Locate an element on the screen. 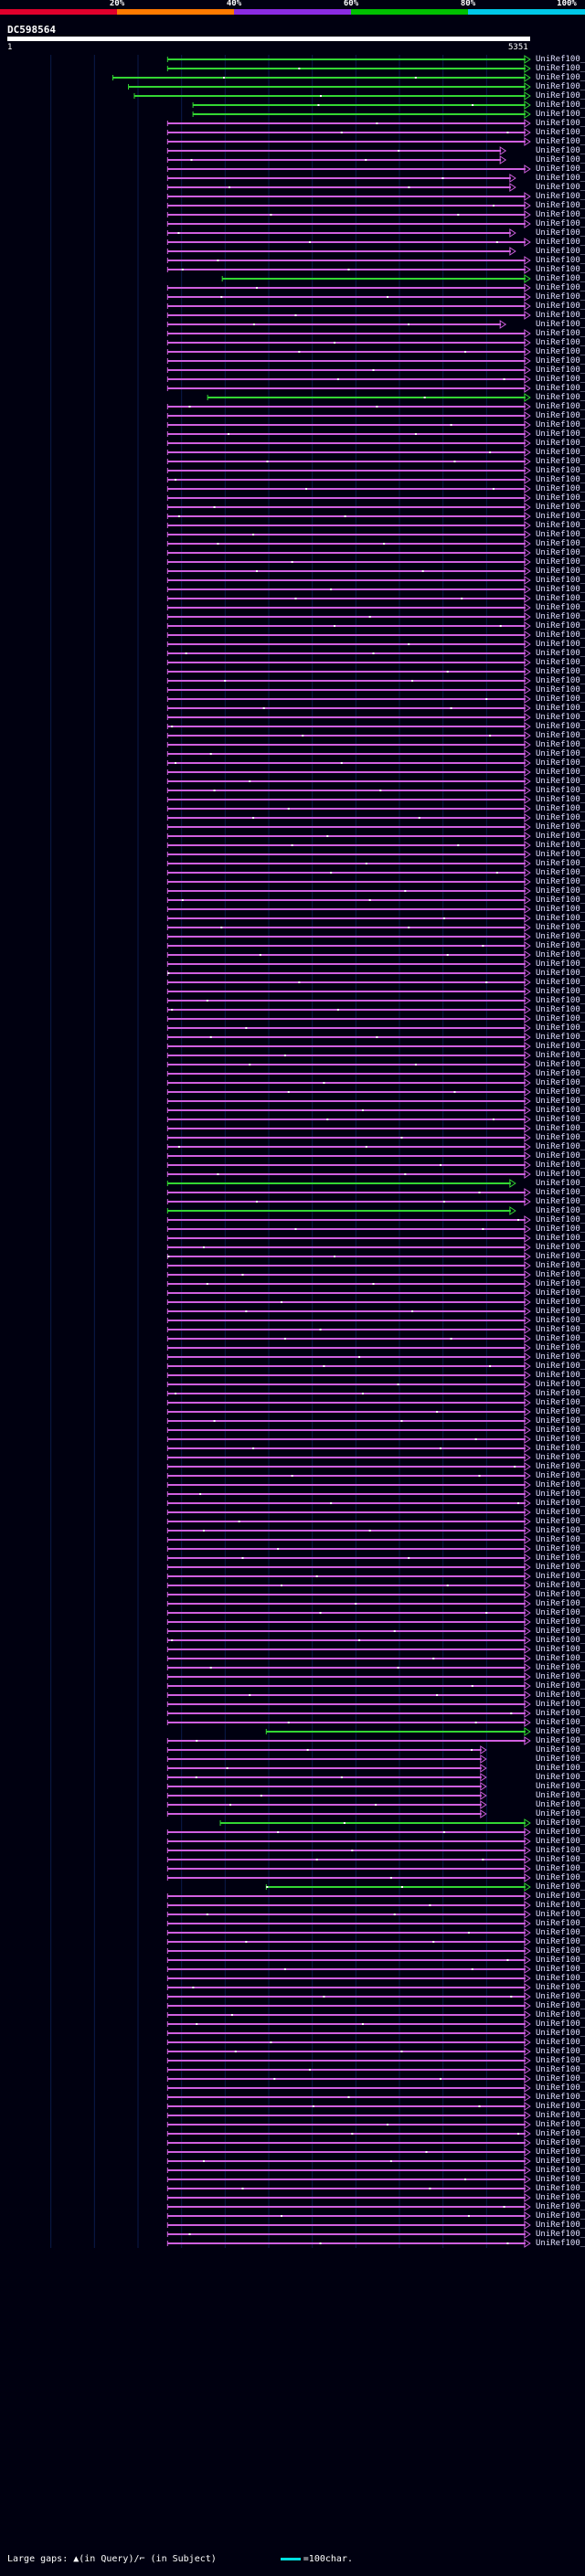 Image resolution: width=585 pixels, height=2576 pixels. hit-label: UniRef100_Q8S1D2 is located at coordinates (561, 388).